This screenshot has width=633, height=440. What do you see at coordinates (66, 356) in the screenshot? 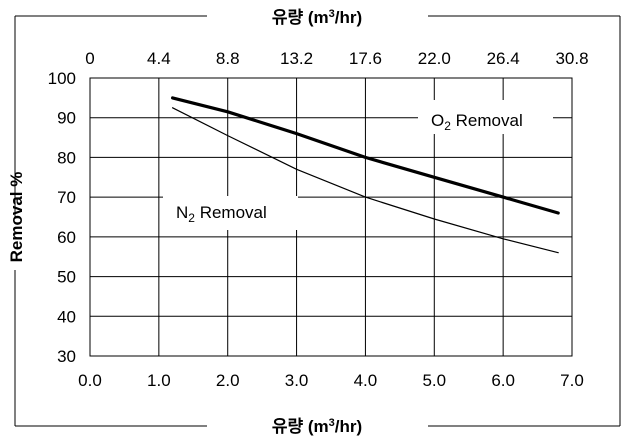
I see `y-tick-label: 30` at bounding box center [66, 356].